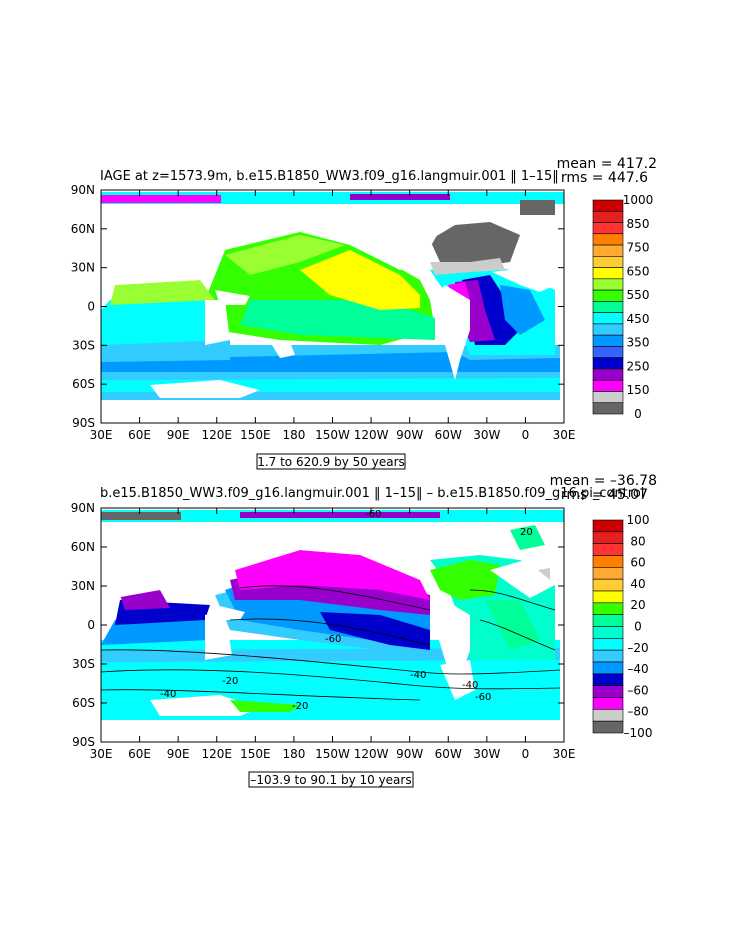 This screenshot has height=945, width=733. I want to click on lat-tick-label: 30N, so click(83, 586).